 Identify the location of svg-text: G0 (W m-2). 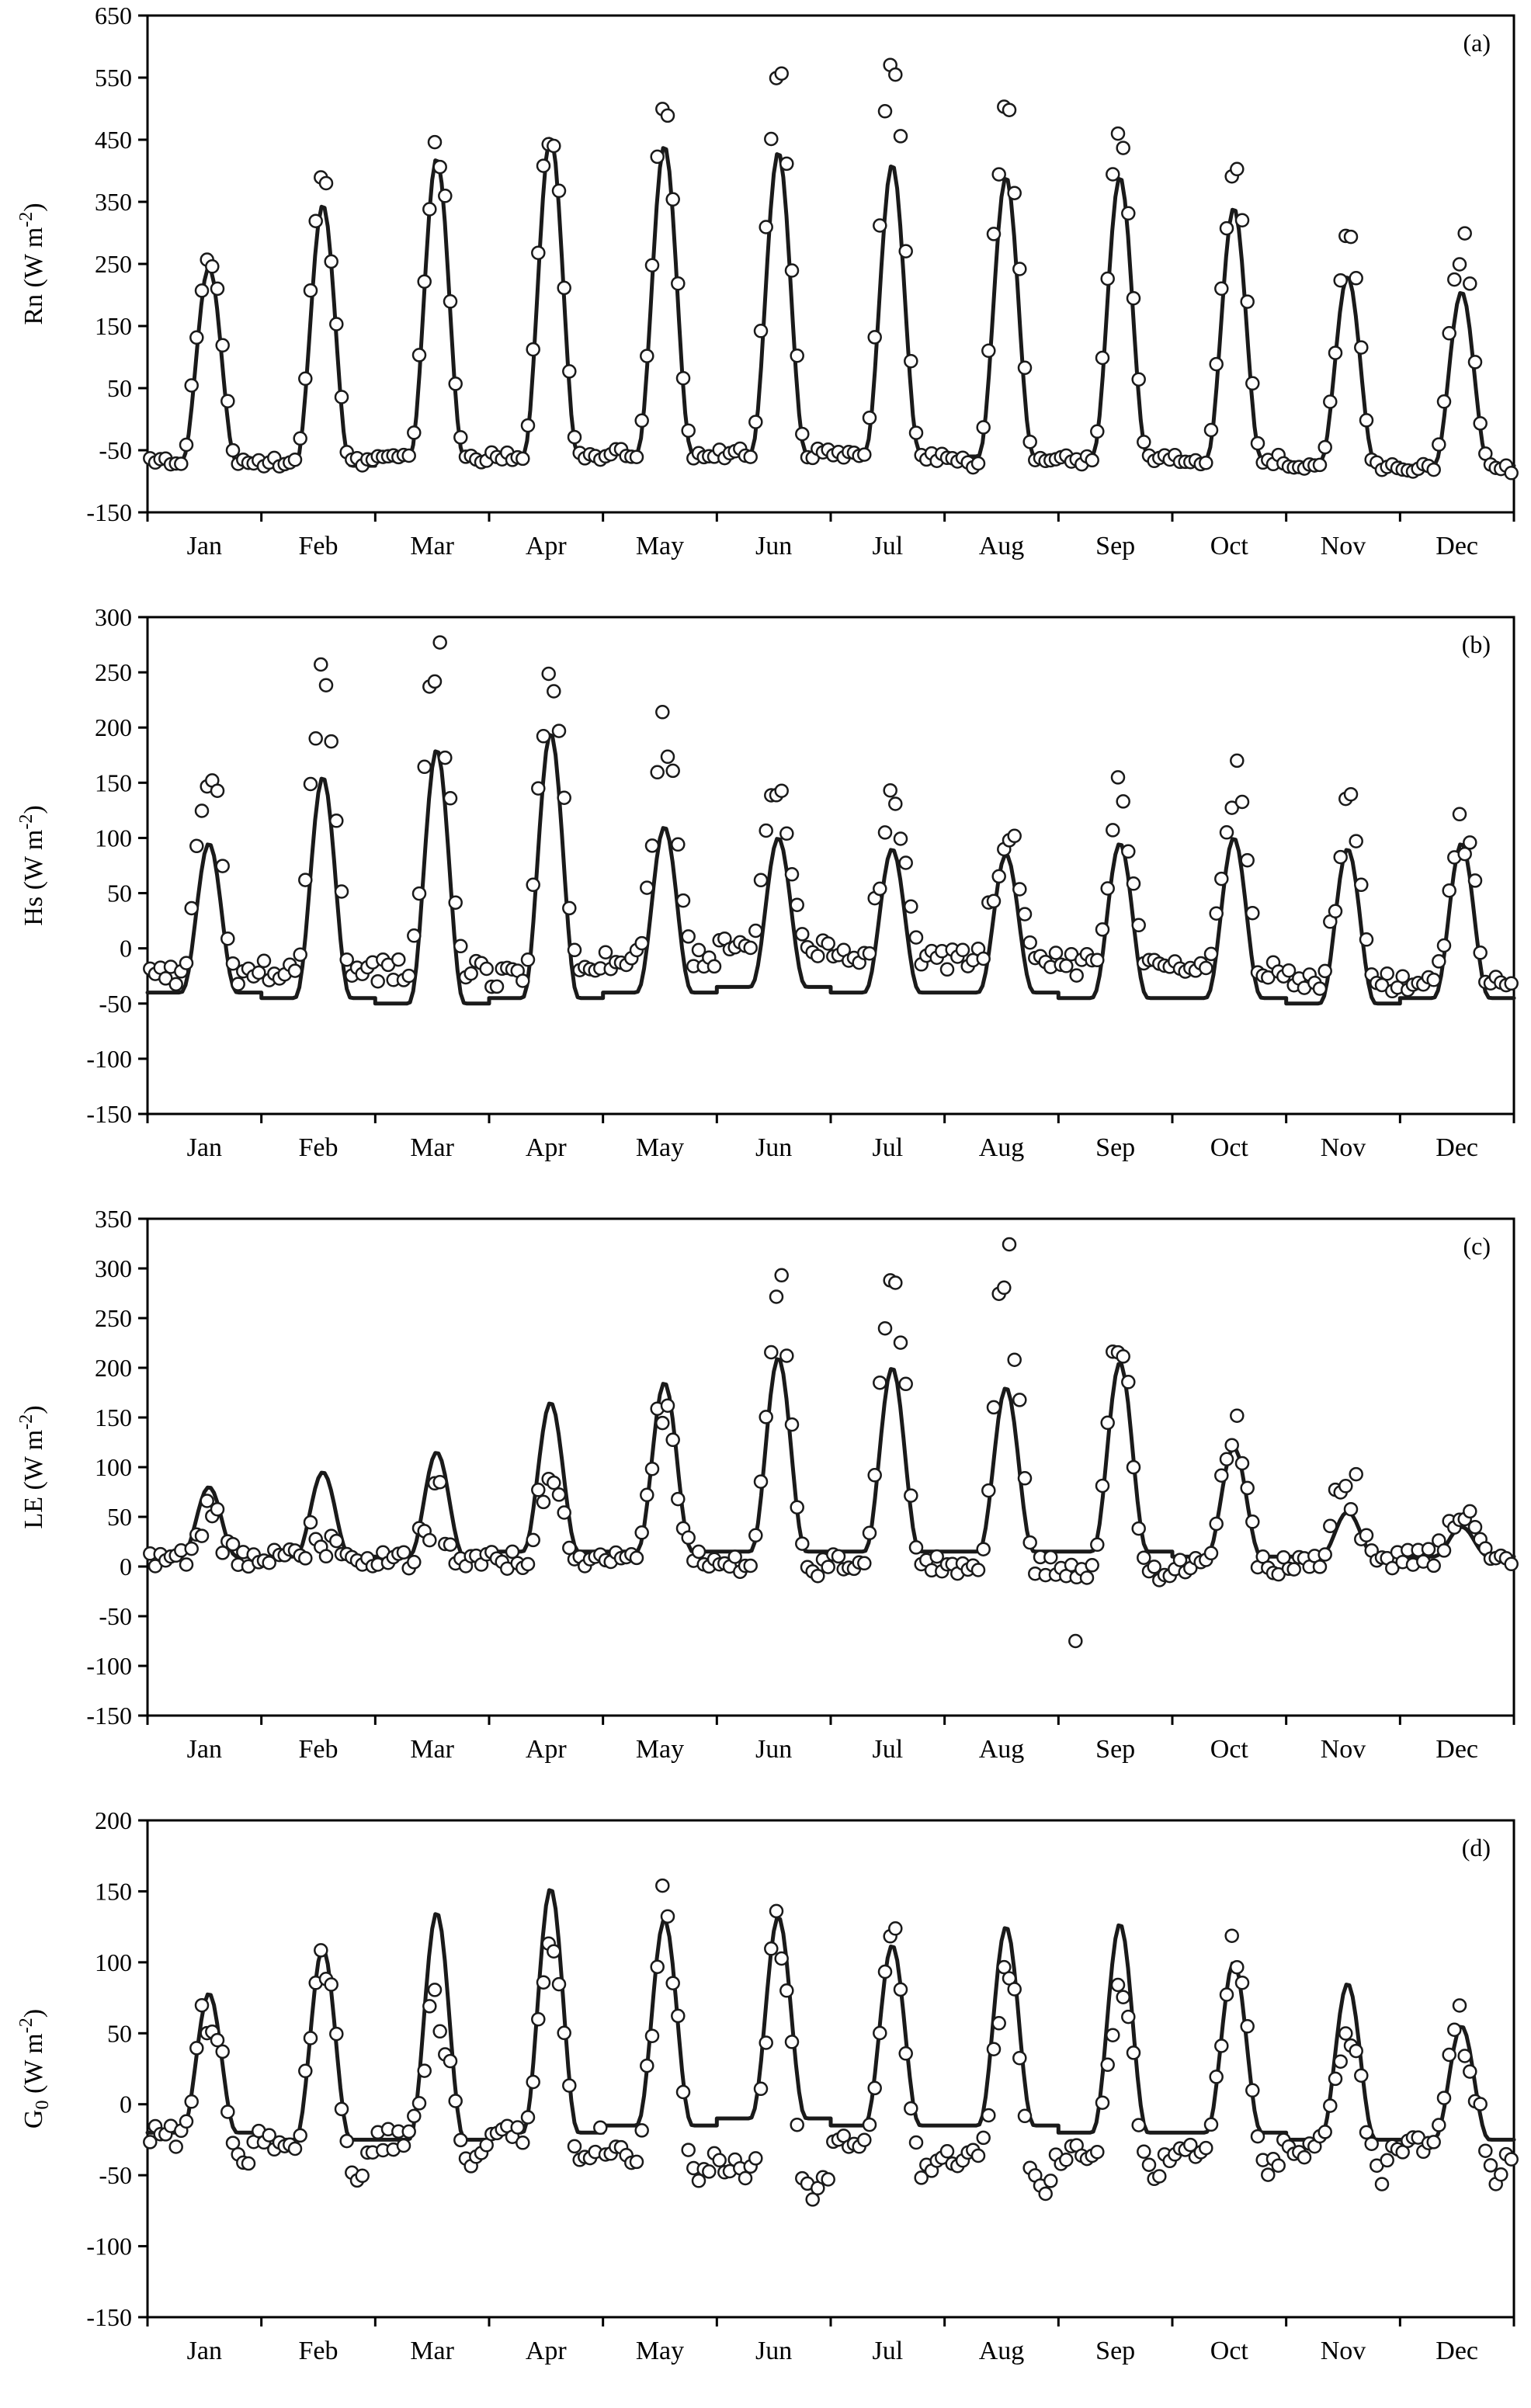
(34, 2069).